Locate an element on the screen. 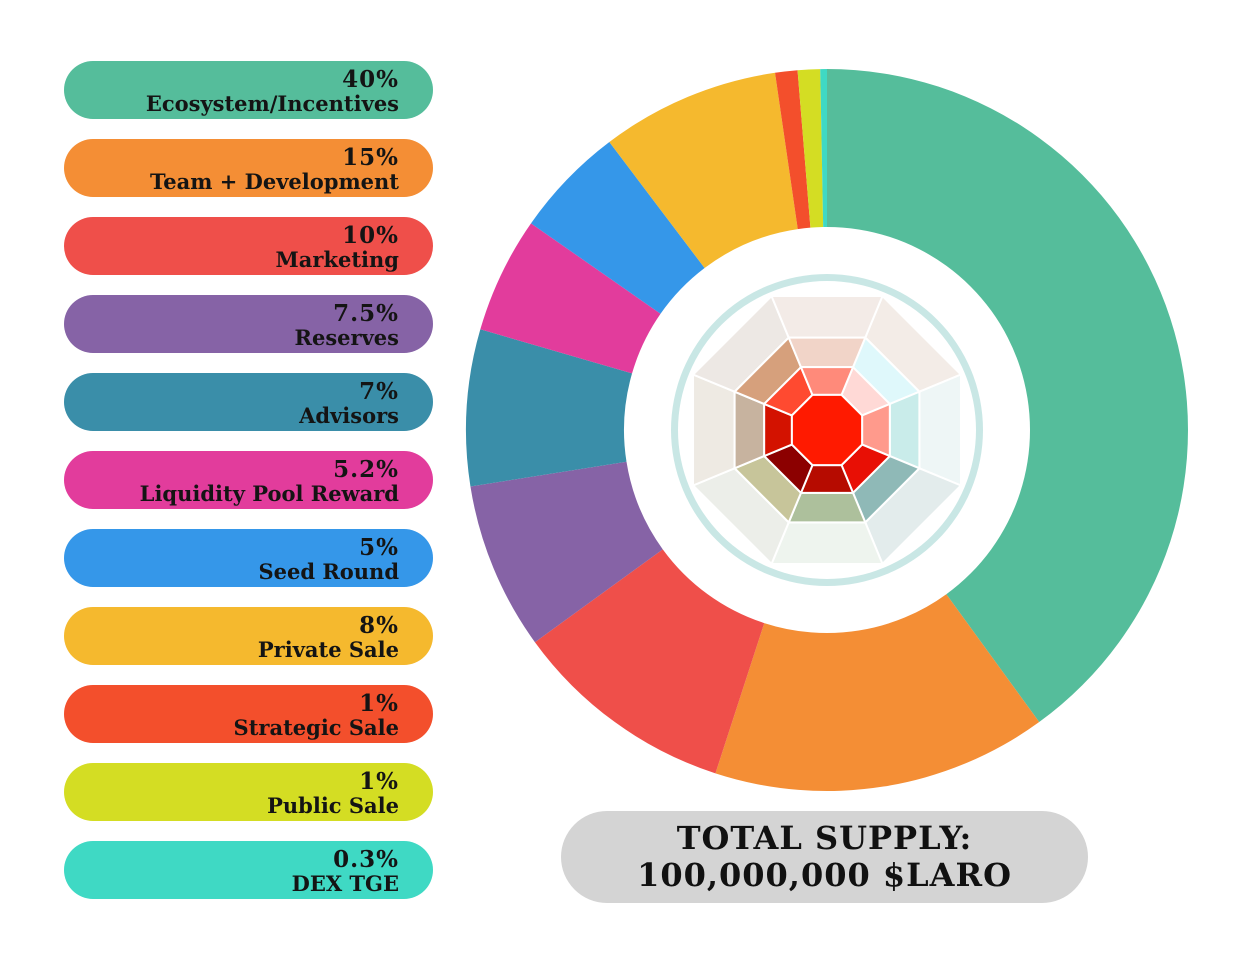  donut-slice-advisors is located at coordinates (549, 408).